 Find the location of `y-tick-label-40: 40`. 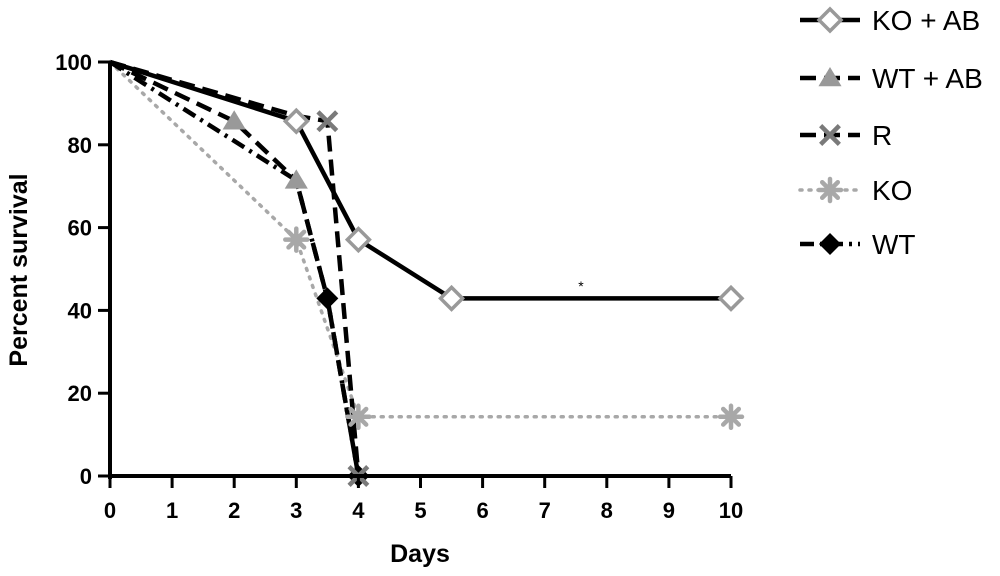

y-tick-label-40: 40 is located at coordinates (80, 310).